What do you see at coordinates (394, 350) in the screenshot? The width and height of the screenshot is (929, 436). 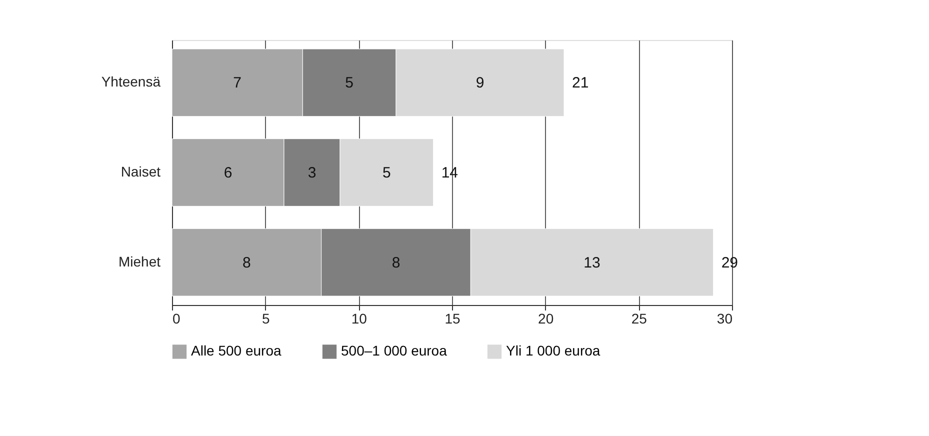 I see `legend-label: 500–1 000 euroa` at bounding box center [394, 350].